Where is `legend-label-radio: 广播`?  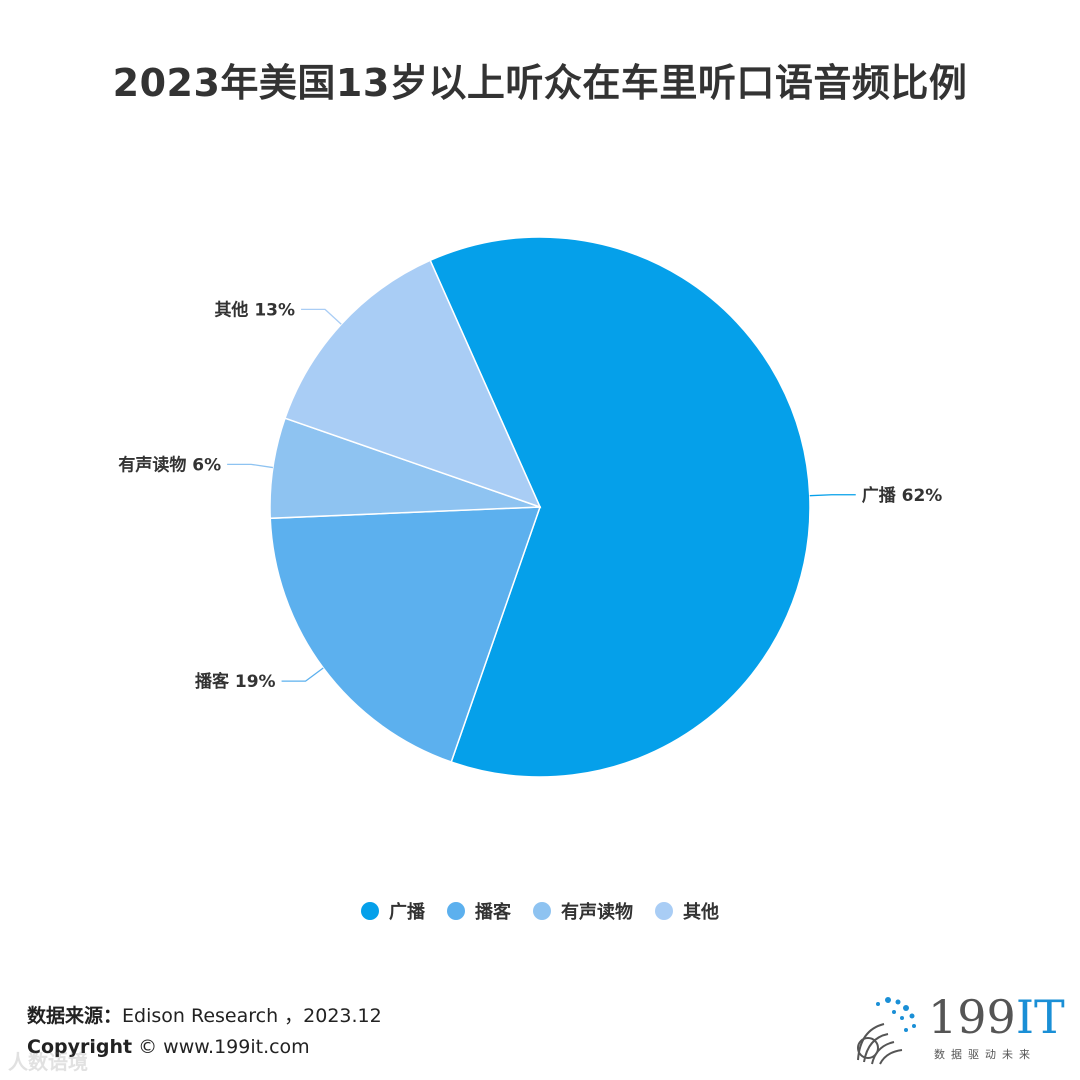
legend-label-radio: 广播 is located at coordinates (407, 912).